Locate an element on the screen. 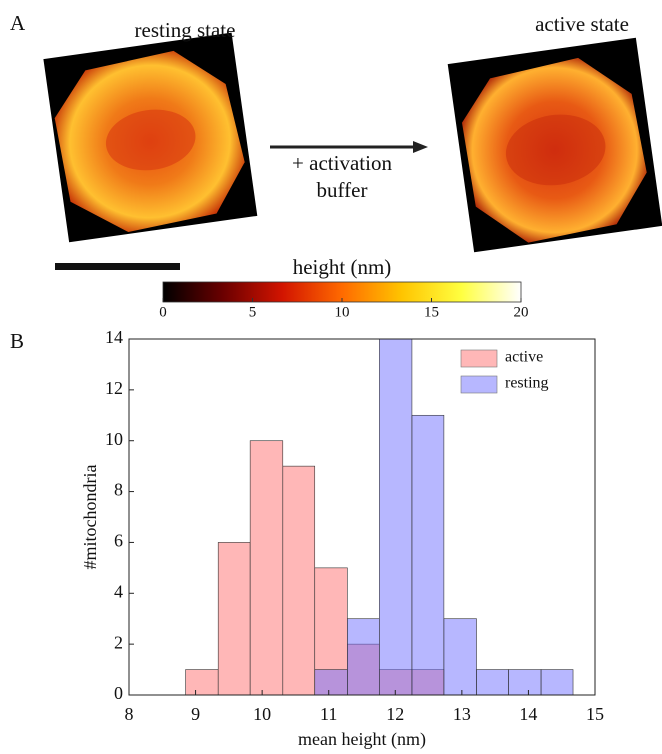  arrow-label: buffer is located at coordinates (342, 190).